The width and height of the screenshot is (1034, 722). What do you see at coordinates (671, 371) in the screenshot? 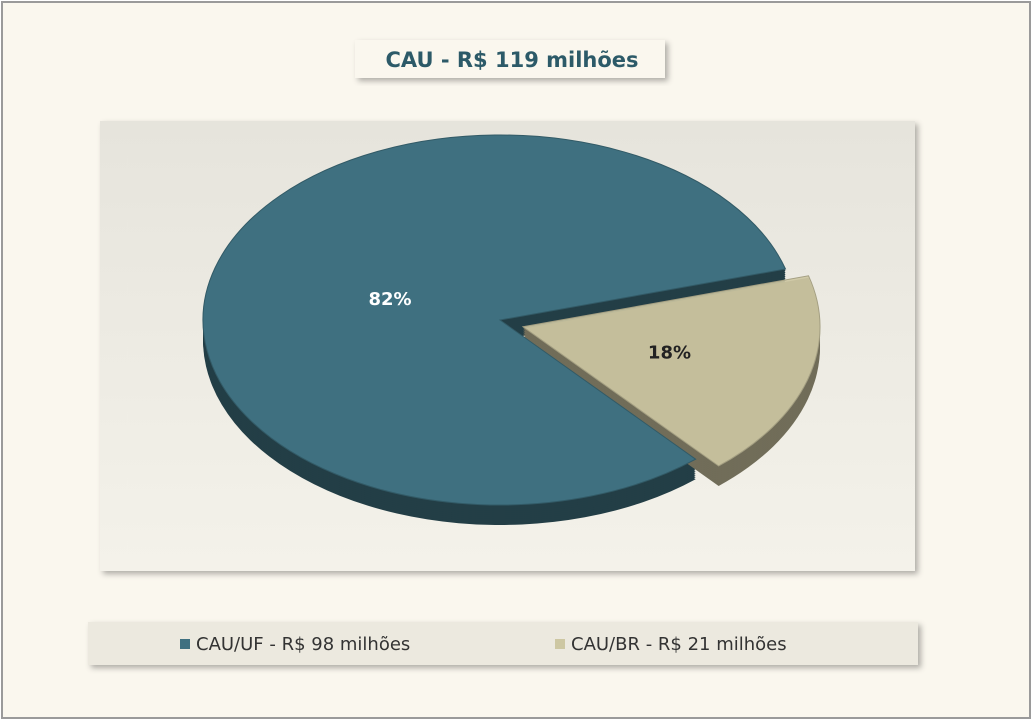
I see `slice` at bounding box center [671, 371].